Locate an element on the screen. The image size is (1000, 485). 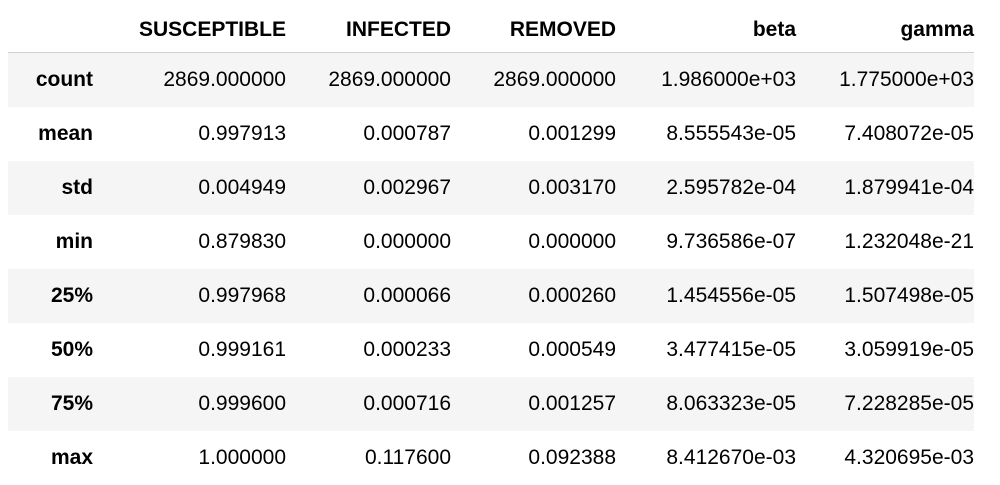
row-index-label: std is located at coordinates (50, 188).